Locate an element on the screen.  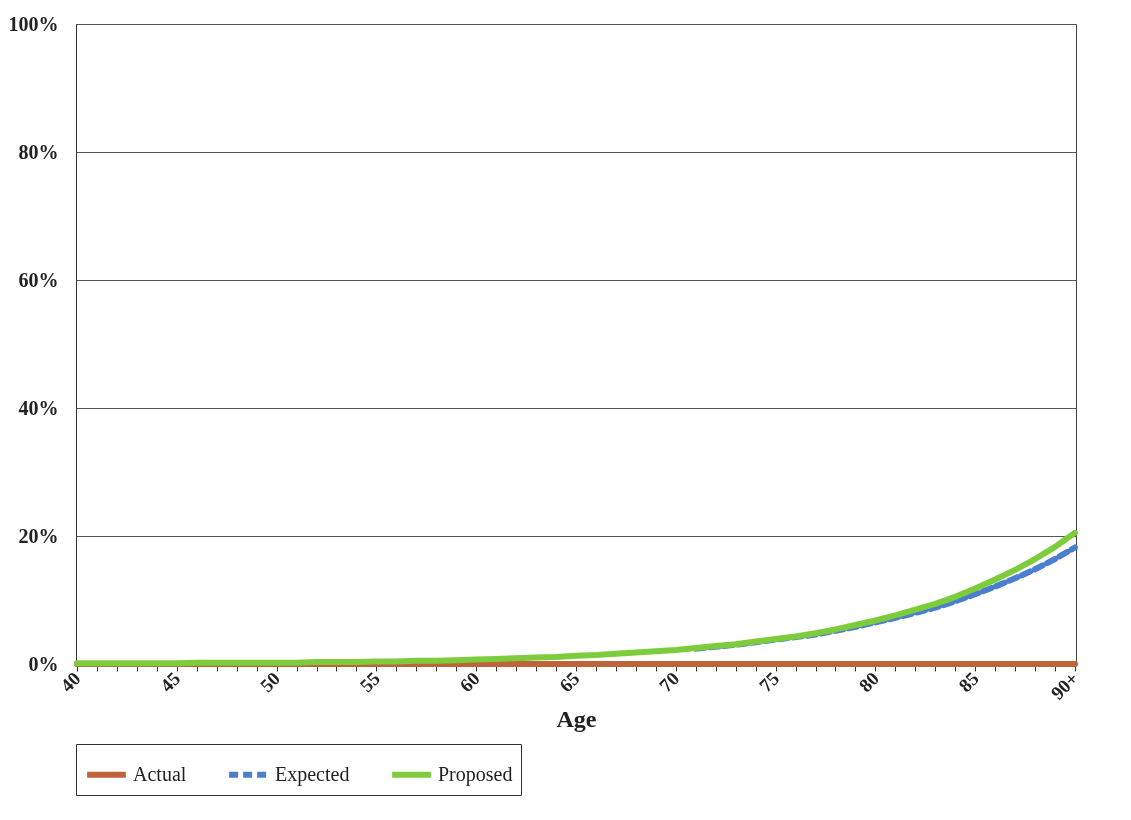
y-tick-label: 40% is located at coordinates (38, 407).